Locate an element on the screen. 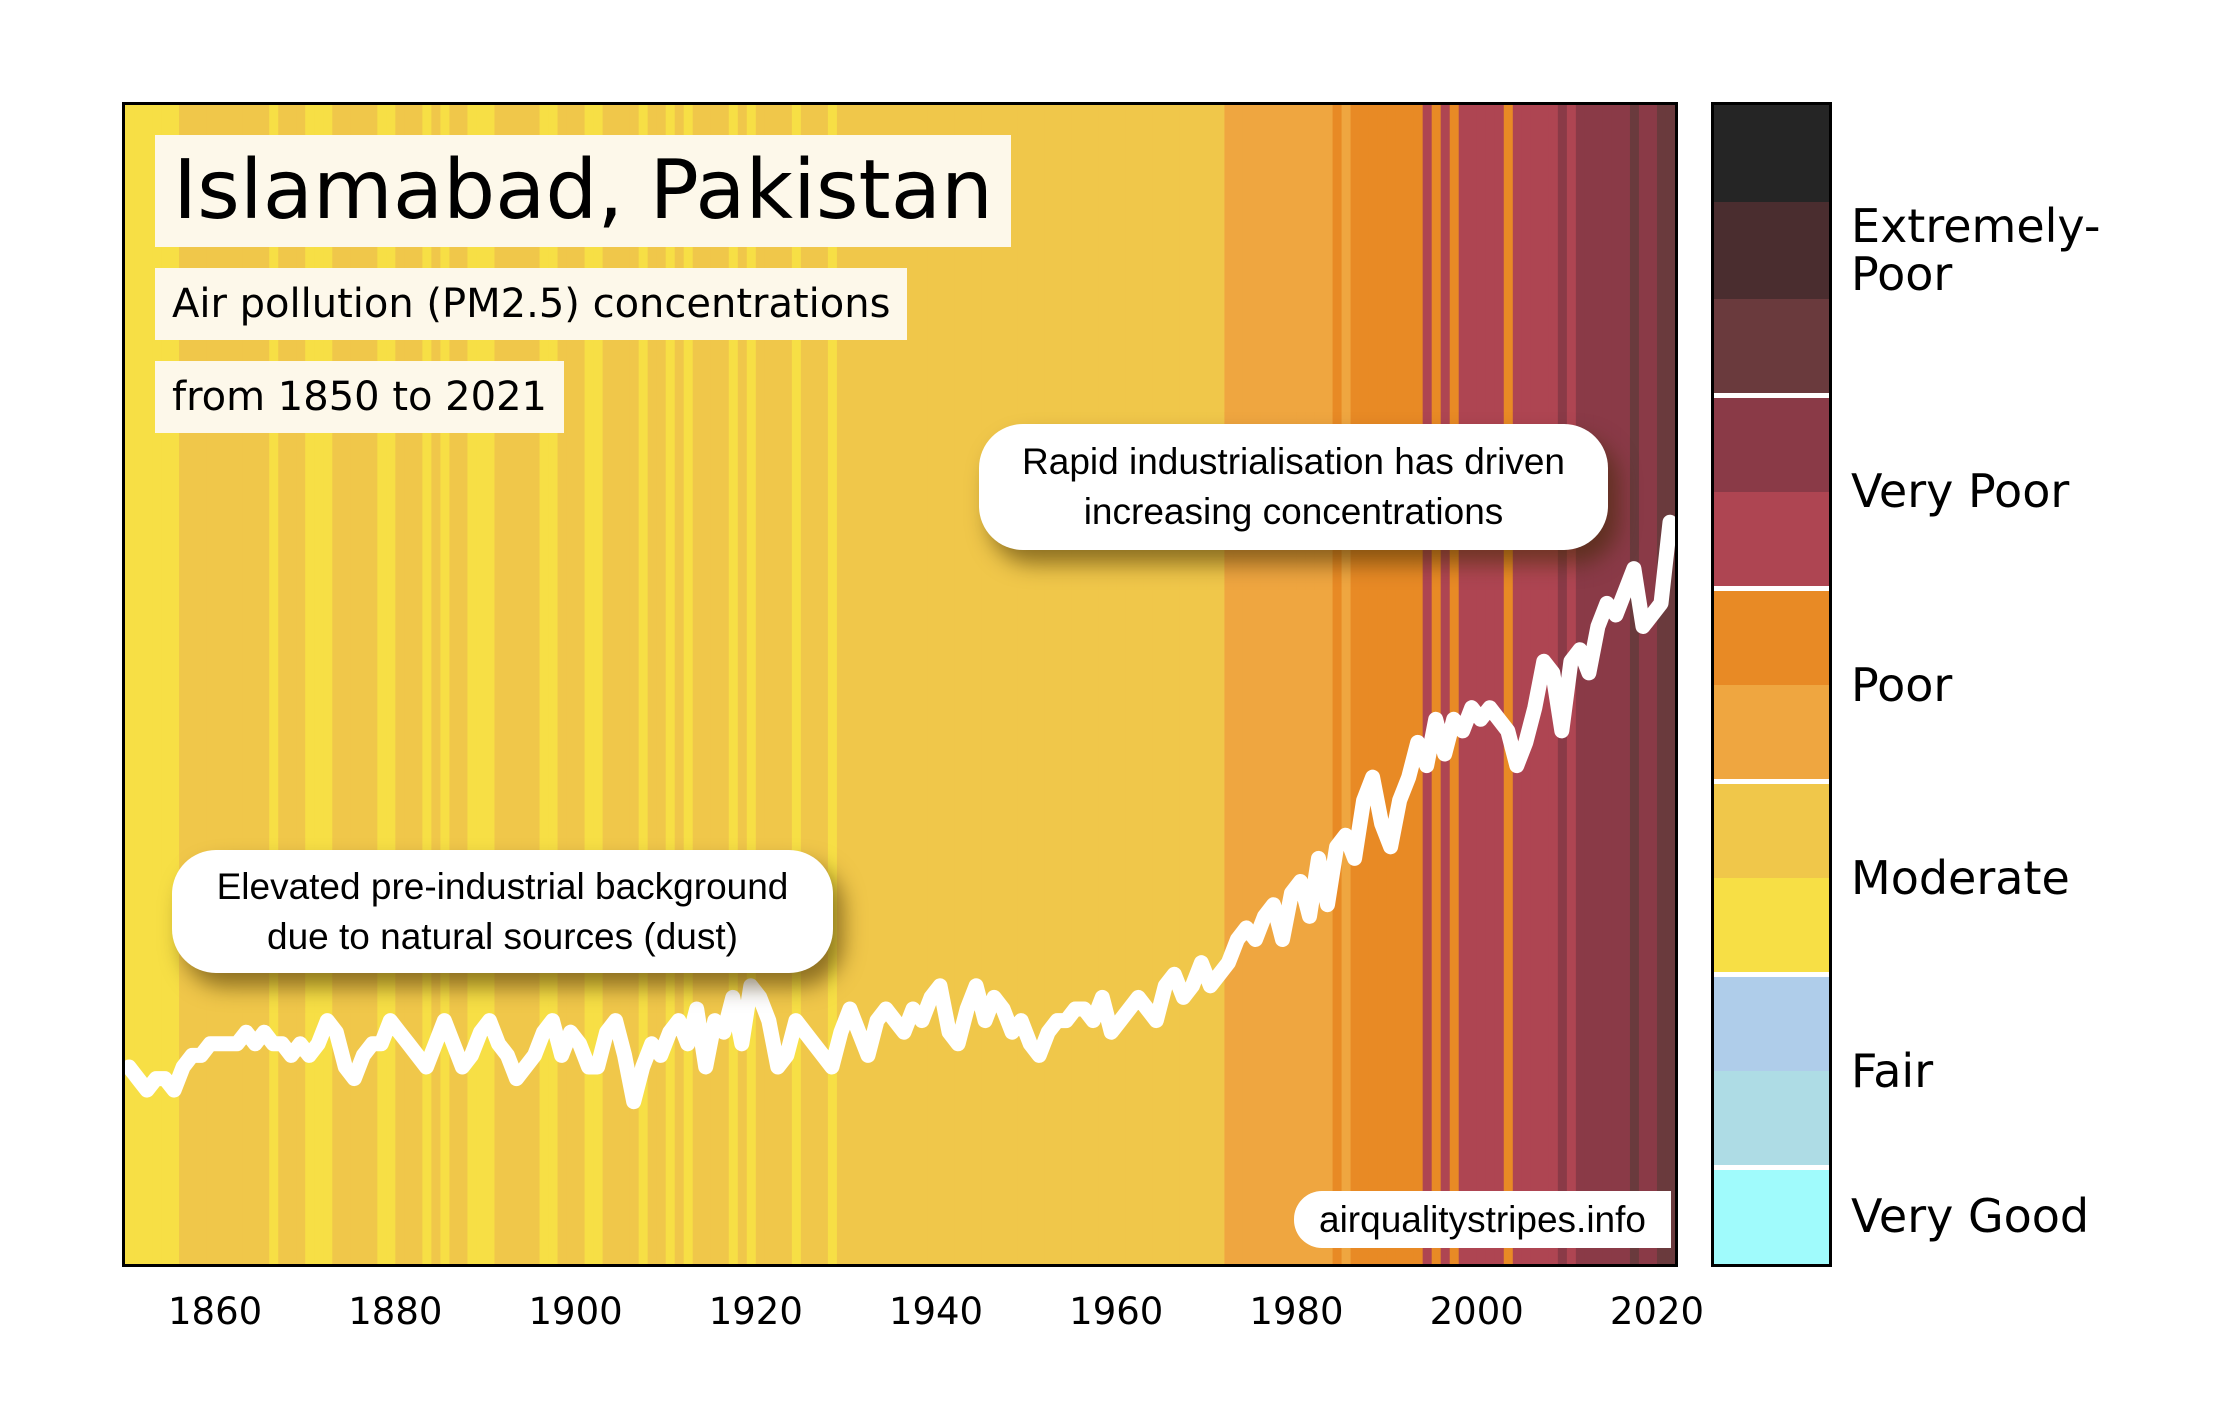  stripe-1909 is located at coordinates (661, 684).